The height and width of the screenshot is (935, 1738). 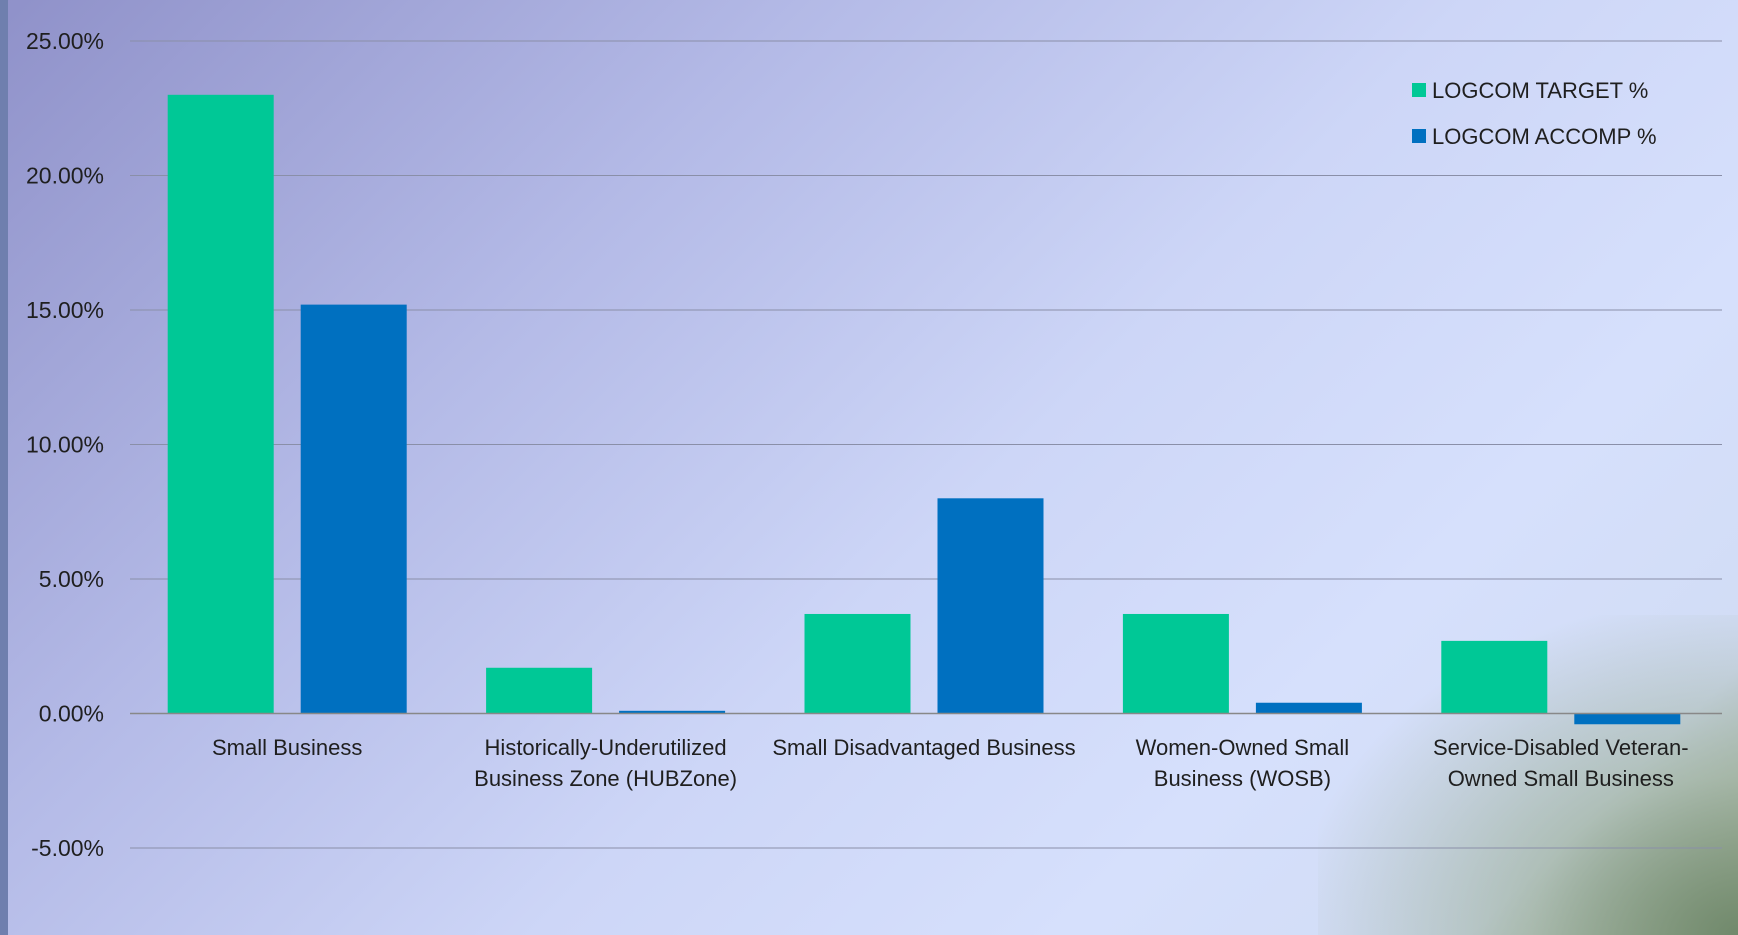 What do you see at coordinates (1534, 113) in the screenshot?
I see `legend: LOGCOM TARGET % LOGCOM ACCOMP %` at bounding box center [1534, 113].